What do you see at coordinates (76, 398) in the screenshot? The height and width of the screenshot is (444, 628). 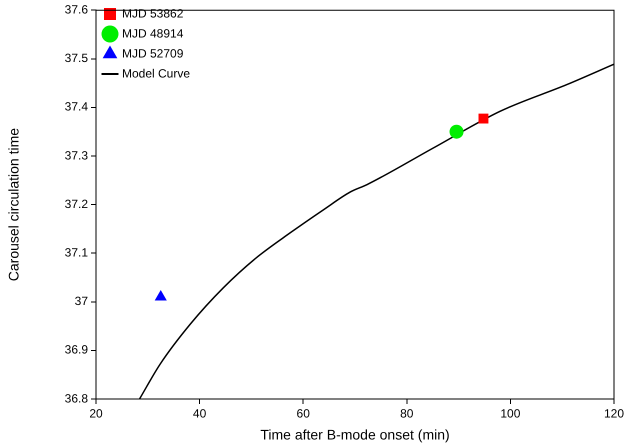 I see `y-tick-label: 36.8` at bounding box center [76, 398].